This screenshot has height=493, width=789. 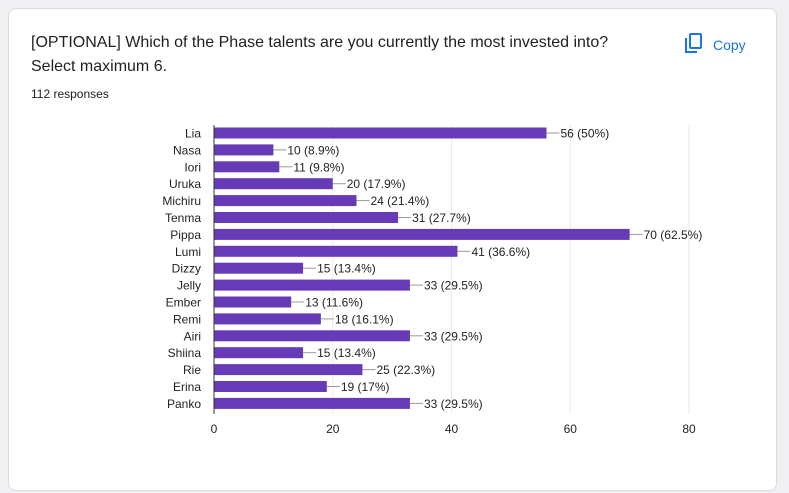 I want to click on data-label: 18 (16.1%), so click(x=364, y=319).